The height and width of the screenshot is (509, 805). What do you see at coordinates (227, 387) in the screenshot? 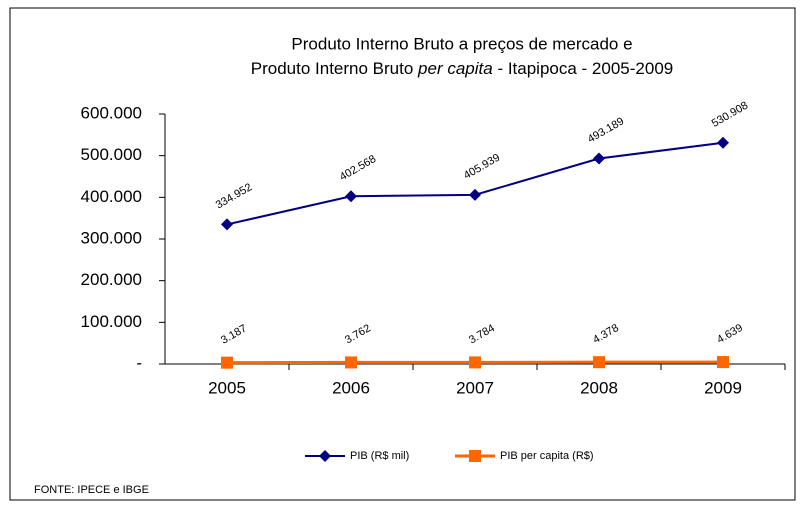
I see `x-tick-label: 2005` at bounding box center [227, 387].